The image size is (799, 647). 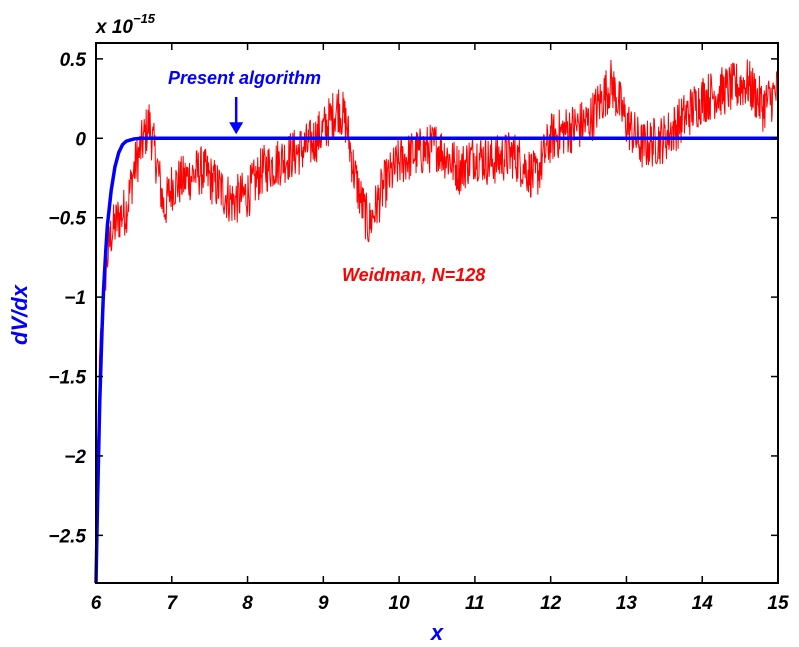 I want to click on x-tick-label: 11, so click(x=475, y=603).